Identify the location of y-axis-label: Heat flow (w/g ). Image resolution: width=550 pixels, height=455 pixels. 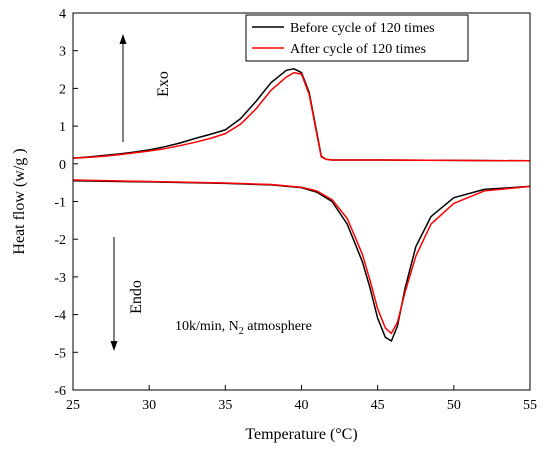
(19, 201).